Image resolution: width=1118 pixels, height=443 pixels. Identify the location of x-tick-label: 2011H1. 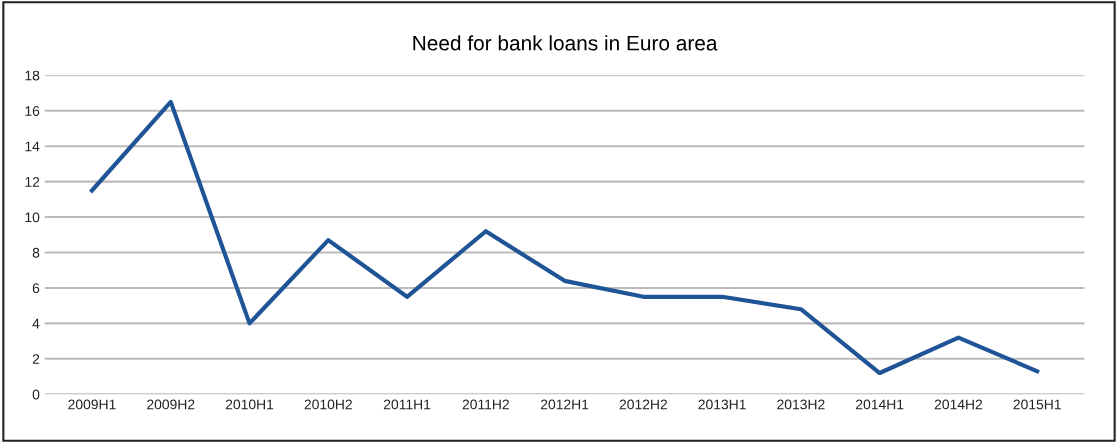
(407, 404).